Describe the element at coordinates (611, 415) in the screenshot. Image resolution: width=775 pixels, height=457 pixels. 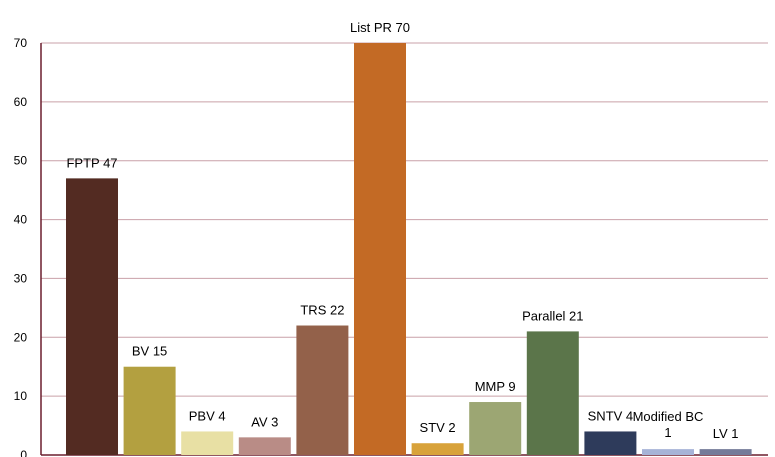
I see `bar-label: SNTV 4` at that location.